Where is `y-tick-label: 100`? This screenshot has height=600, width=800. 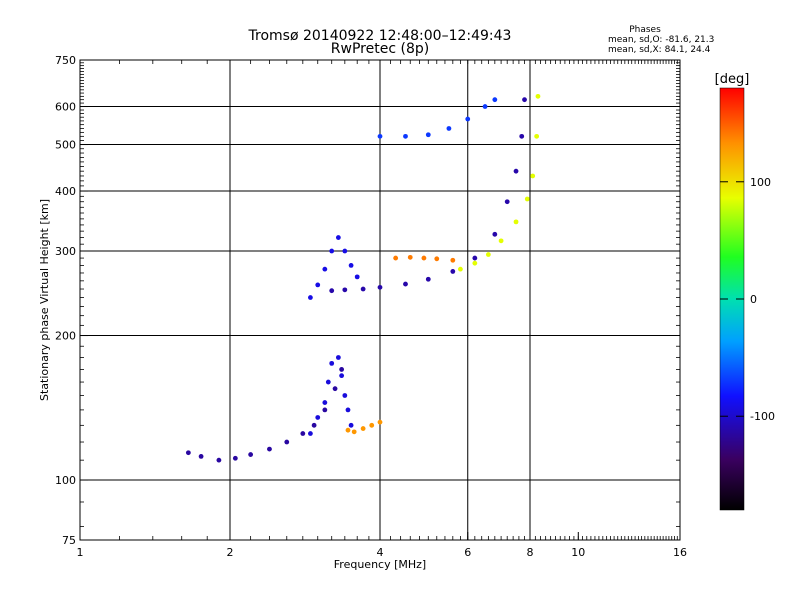
y-tick-label: 100 is located at coordinates (65, 480).